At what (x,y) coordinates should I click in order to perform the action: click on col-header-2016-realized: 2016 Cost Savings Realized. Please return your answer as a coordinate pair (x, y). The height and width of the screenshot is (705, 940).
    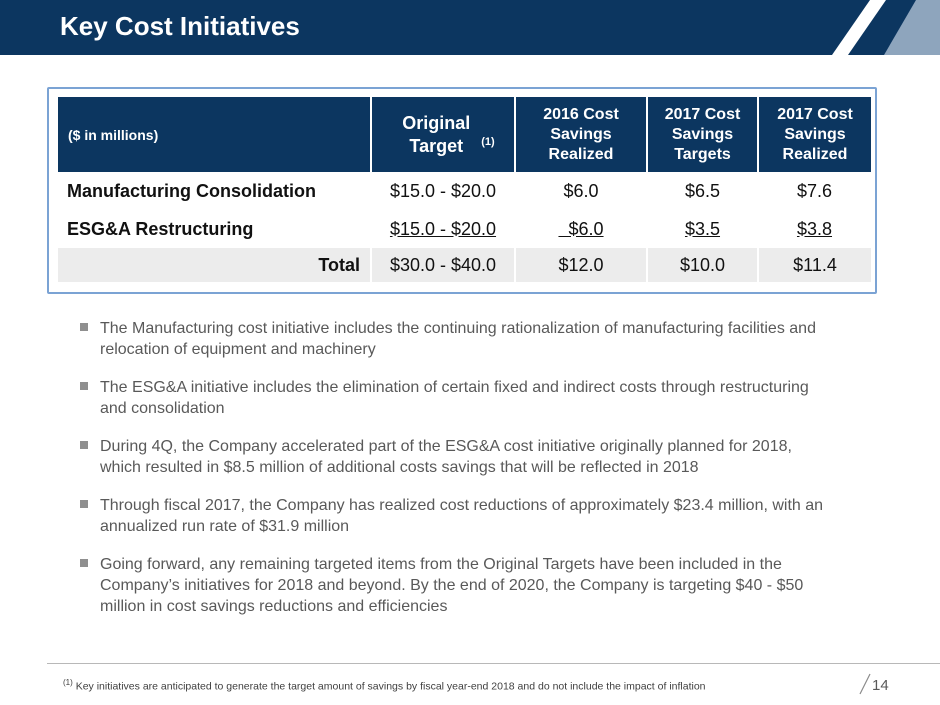
    Looking at the image, I should click on (580, 134).